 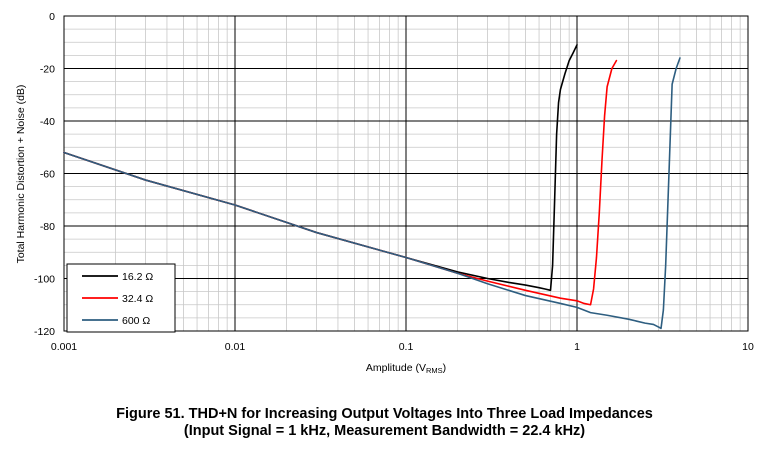 I want to click on x-tick-label: 10, so click(x=748, y=347).